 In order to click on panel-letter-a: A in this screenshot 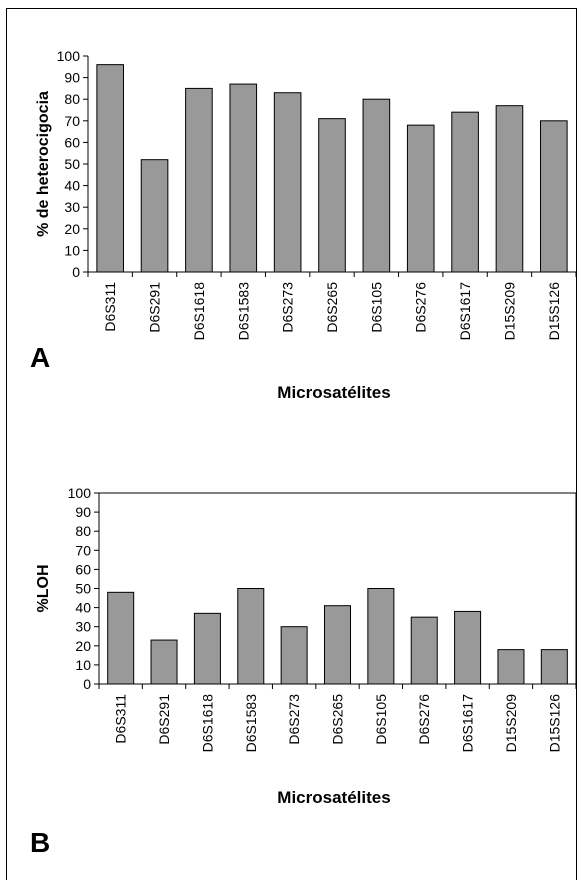, I will do `click(40, 357)`.